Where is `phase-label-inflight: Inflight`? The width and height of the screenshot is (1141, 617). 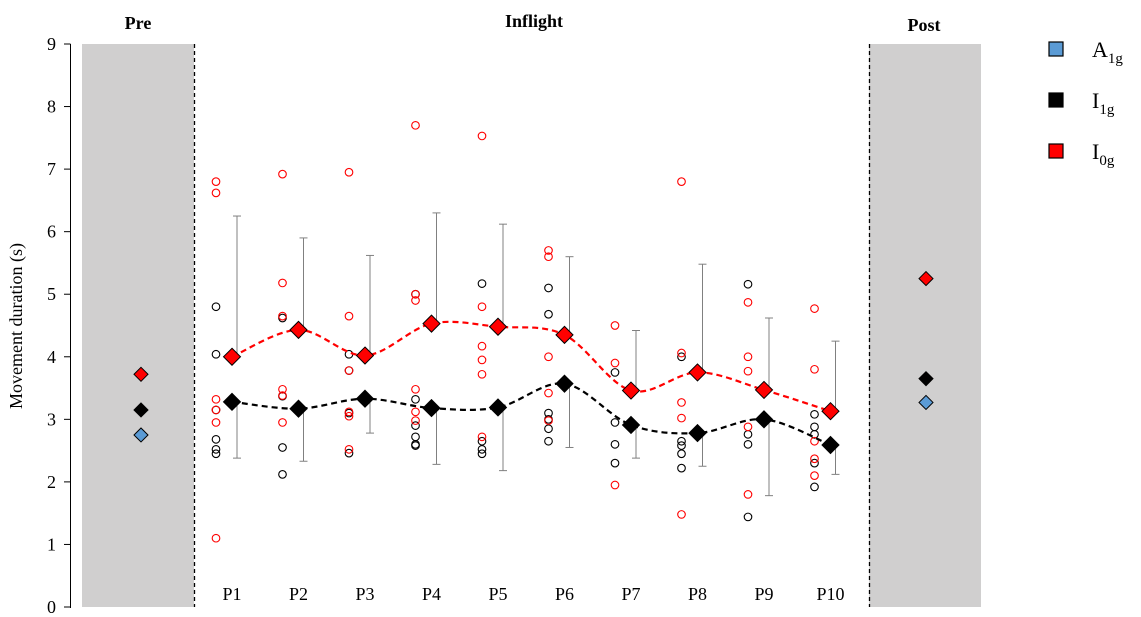
phase-label-inflight: Inflight is located at coordinates (534, 21).